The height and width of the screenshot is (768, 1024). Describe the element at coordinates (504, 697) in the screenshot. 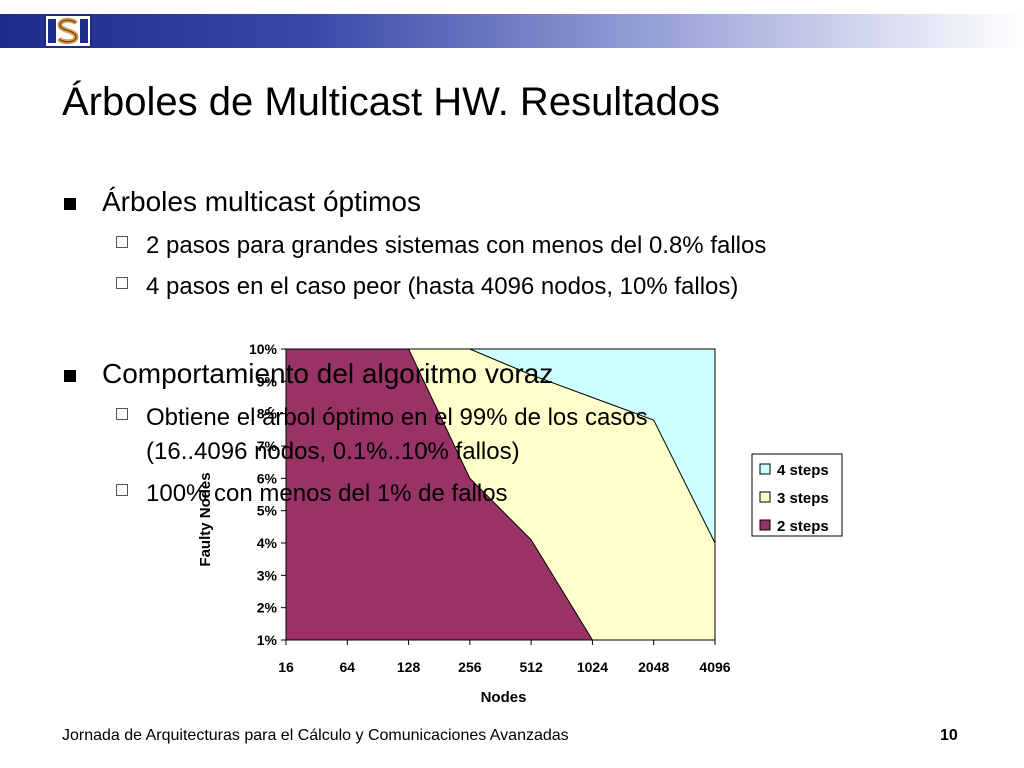

I see `x-axis-label: Nodes` at that location.